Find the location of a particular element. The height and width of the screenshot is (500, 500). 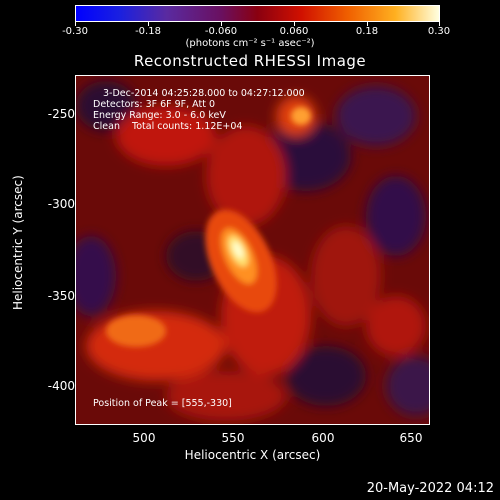

colorbar-tick-label: 0.18 is located at coordinates (367, 31).